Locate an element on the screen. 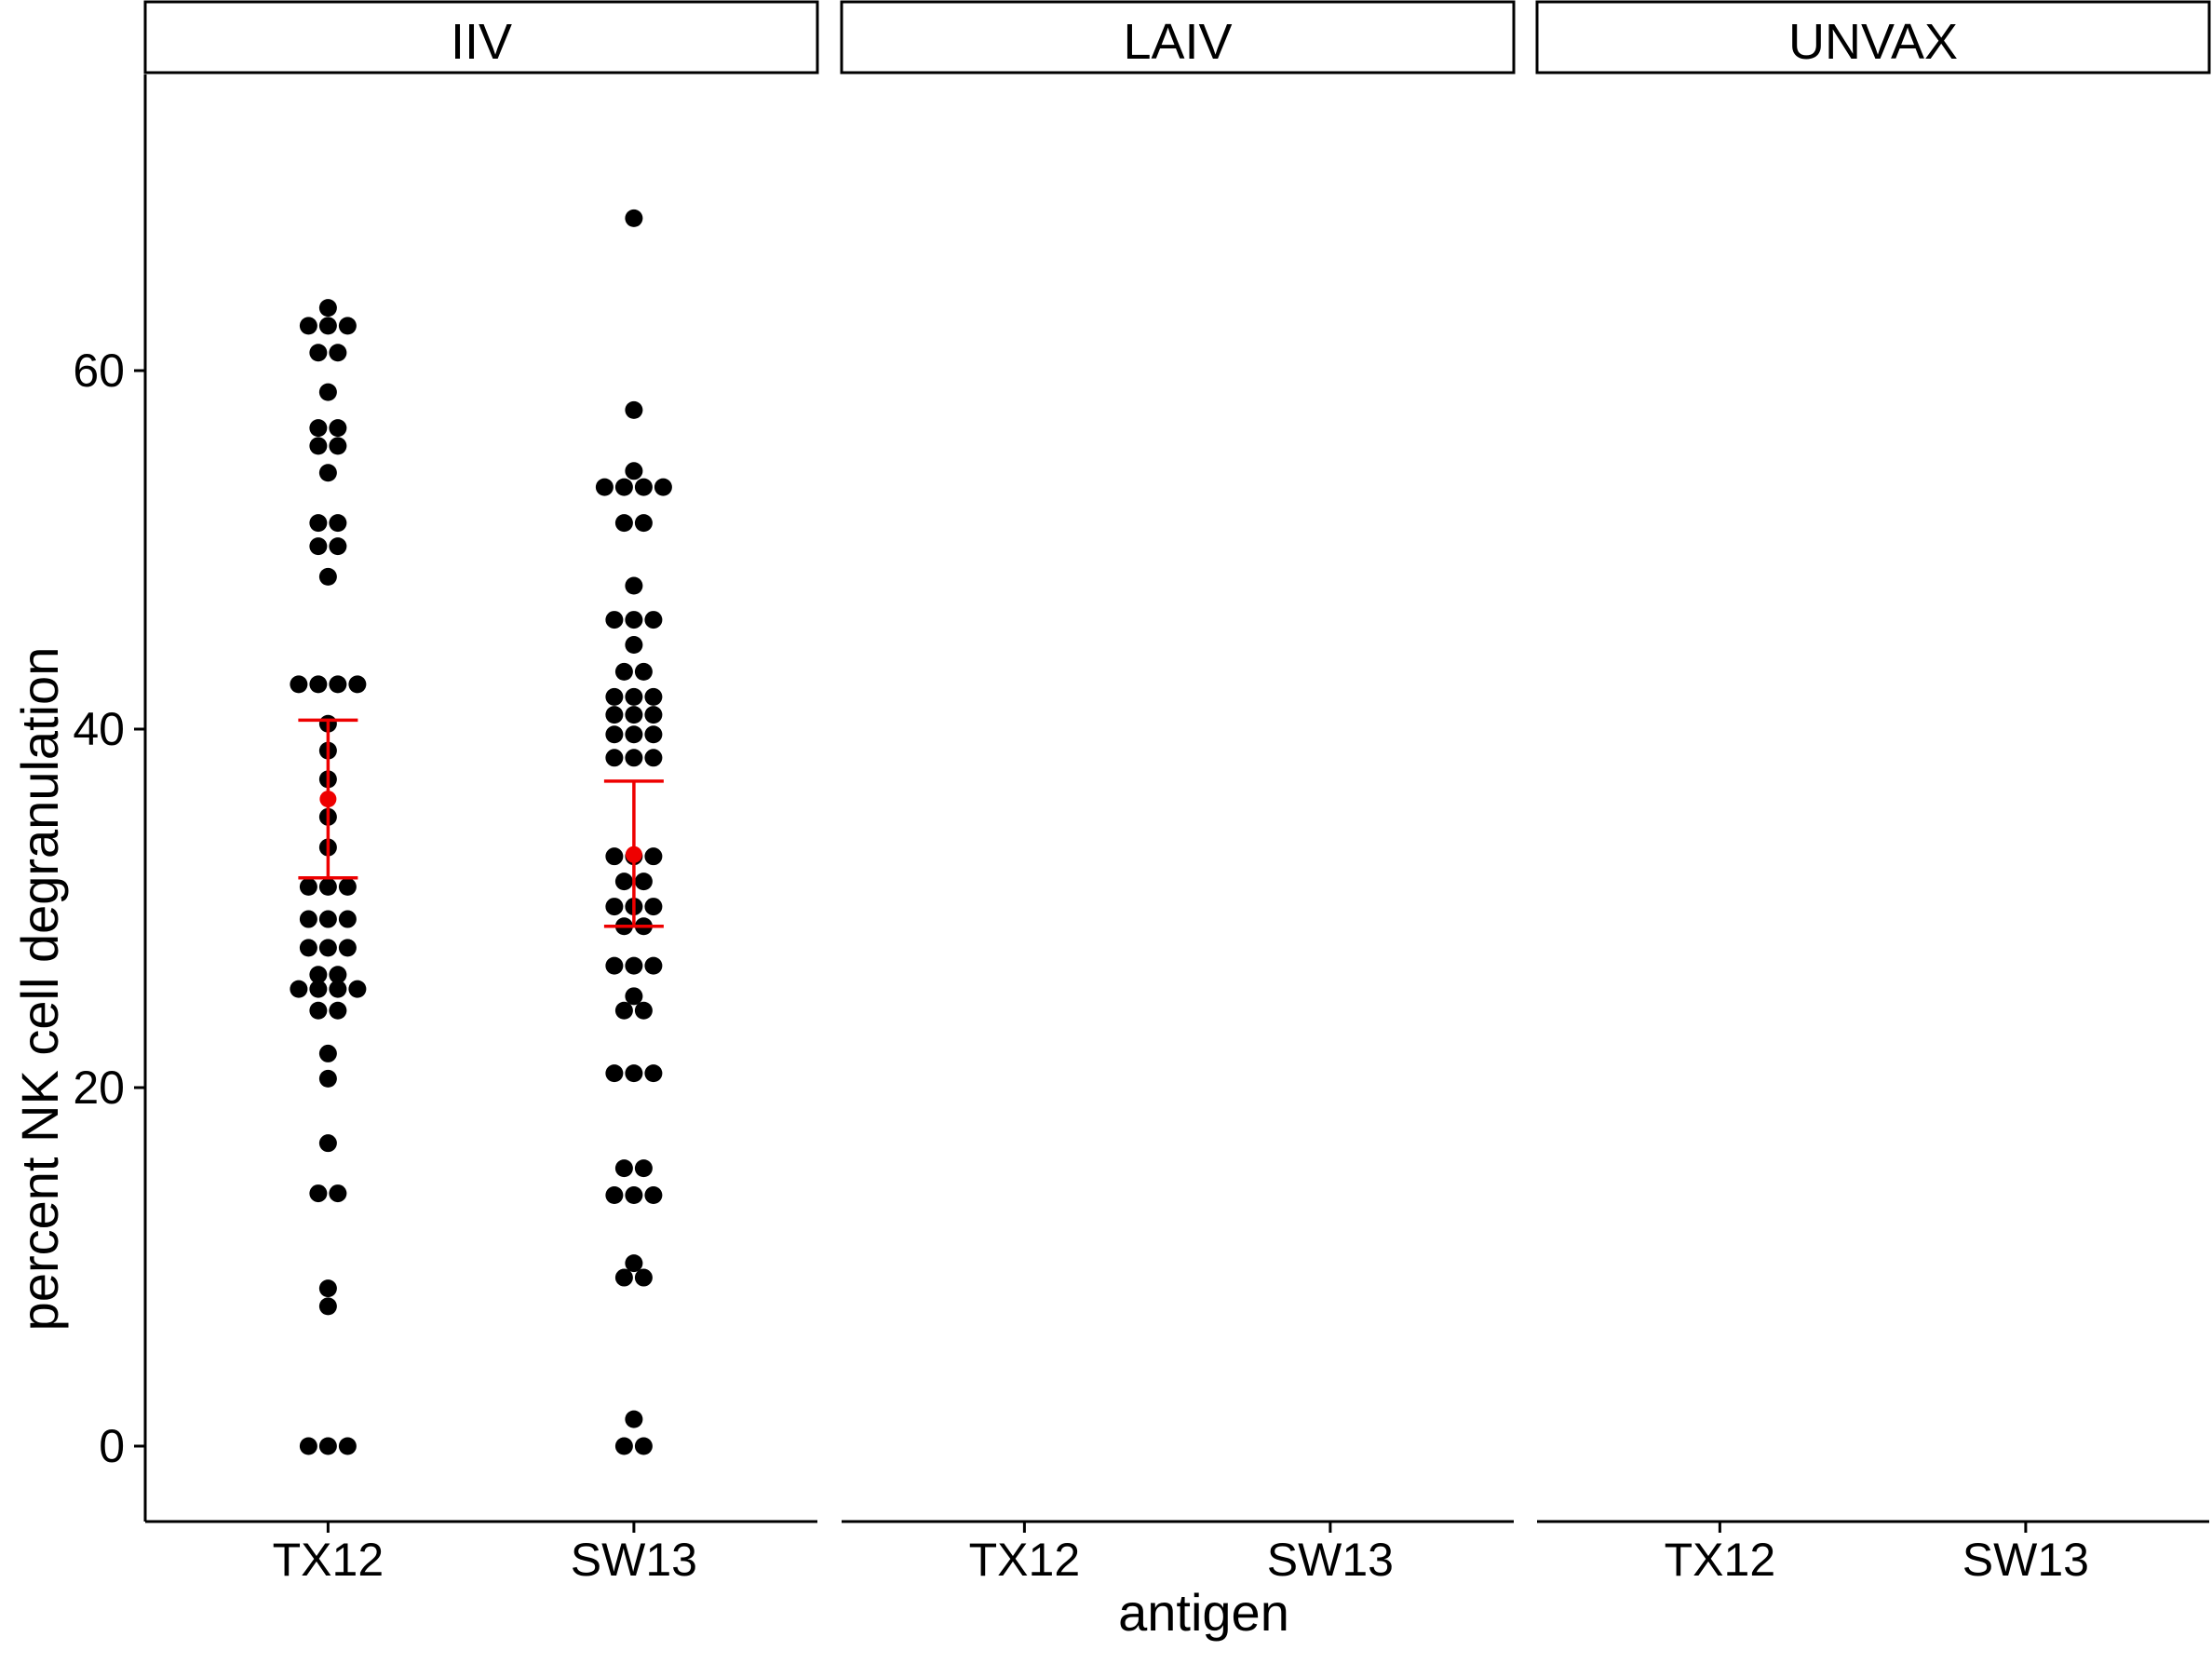  x-axis-title: antigen is located at coordinates (1203, 1612).